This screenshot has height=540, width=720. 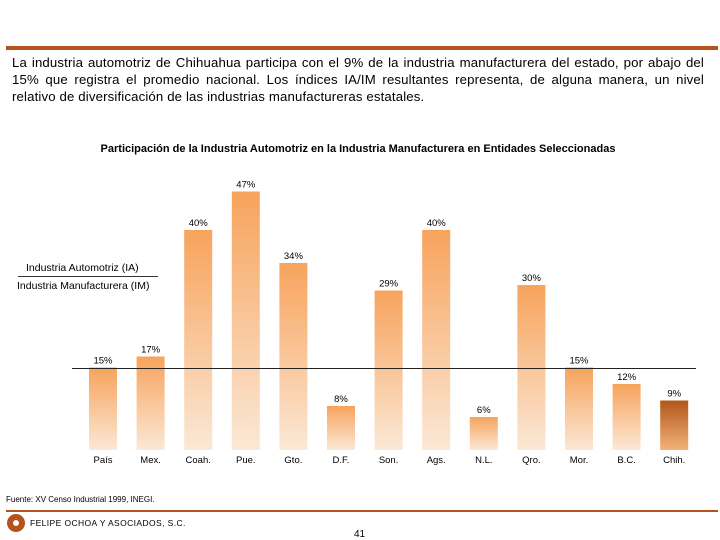 I want to click on data-label-0: 15%, so click(x=103, y=361).